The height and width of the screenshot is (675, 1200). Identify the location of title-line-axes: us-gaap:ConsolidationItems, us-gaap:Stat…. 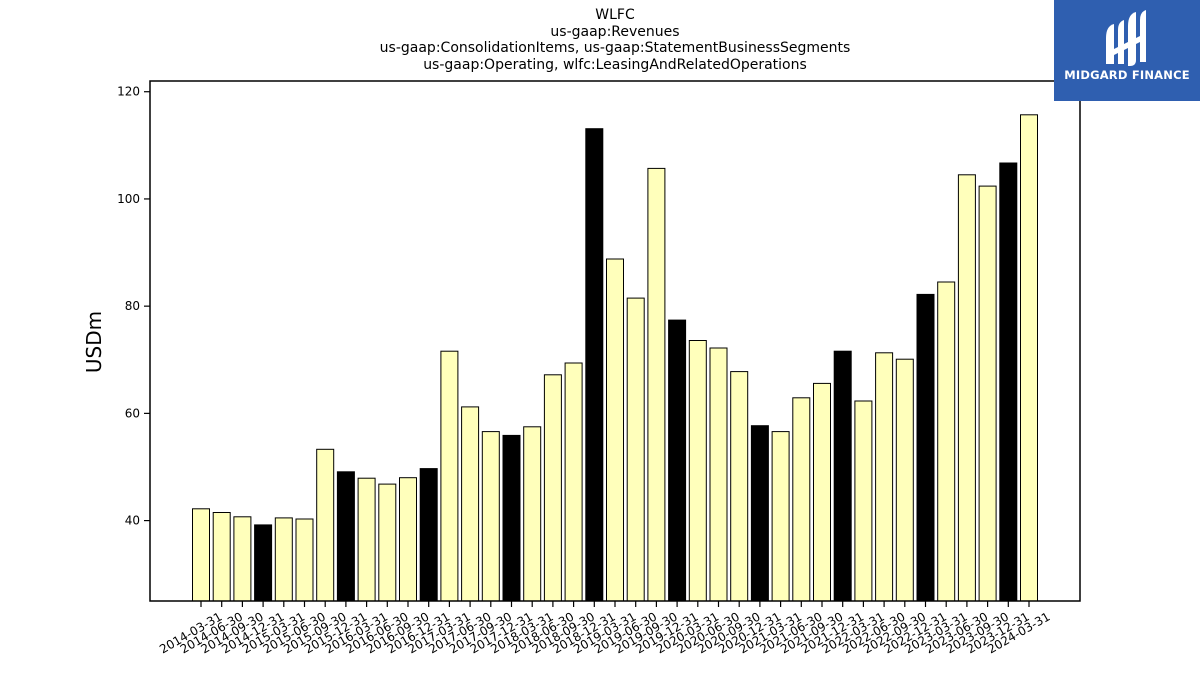
(615, 48).